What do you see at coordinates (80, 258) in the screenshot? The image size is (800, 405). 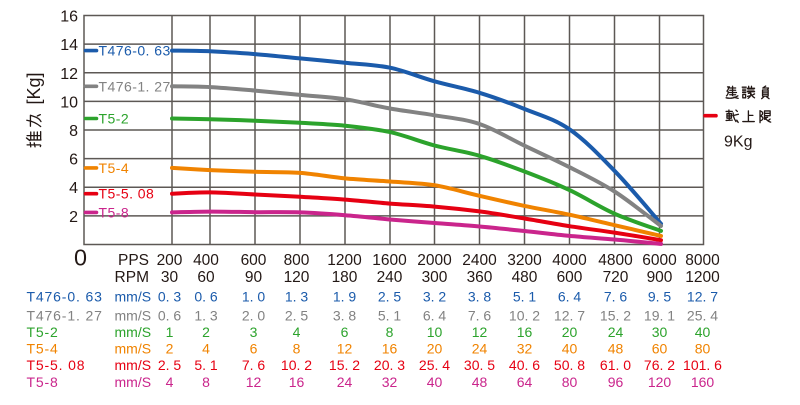 I see `svg-text: 0` at bounding box center [80, 258].